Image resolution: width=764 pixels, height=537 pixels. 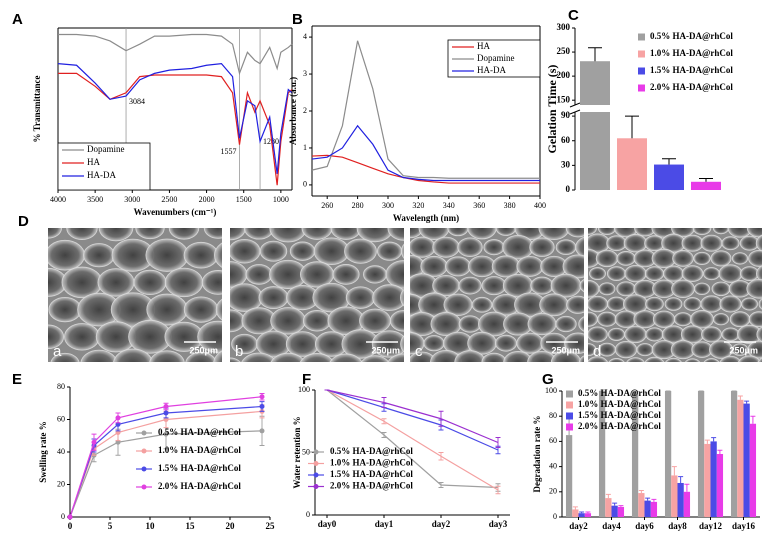 I want to click on panel-label: C, so click(x=573, y=15).